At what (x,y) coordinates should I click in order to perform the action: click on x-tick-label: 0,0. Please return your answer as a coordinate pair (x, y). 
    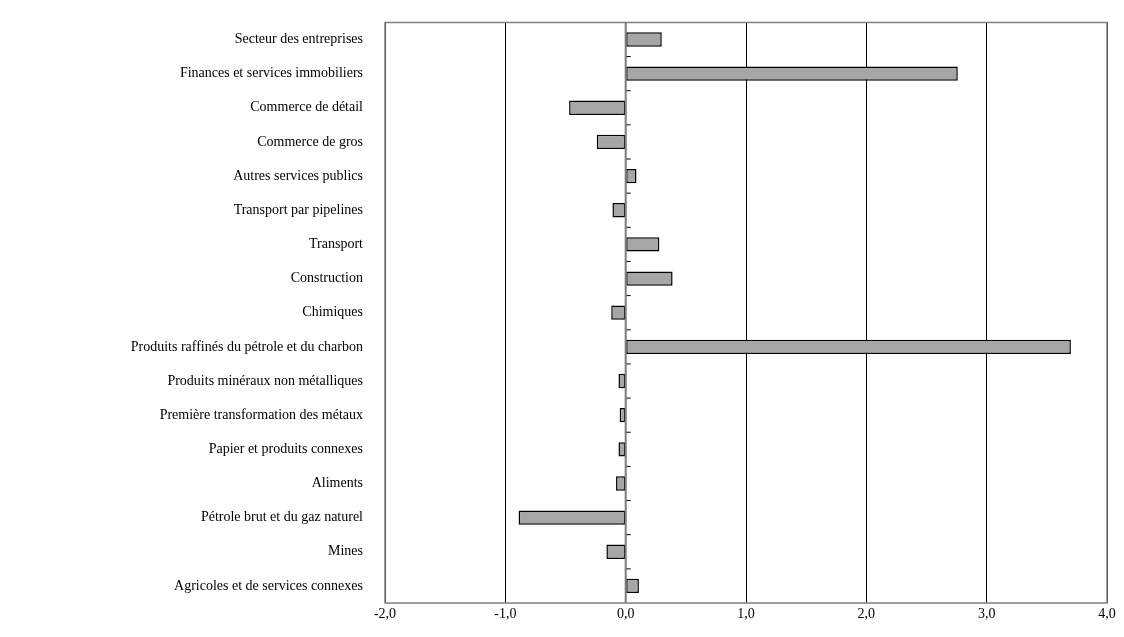
    Looking at the image, I should click on (625, 614).